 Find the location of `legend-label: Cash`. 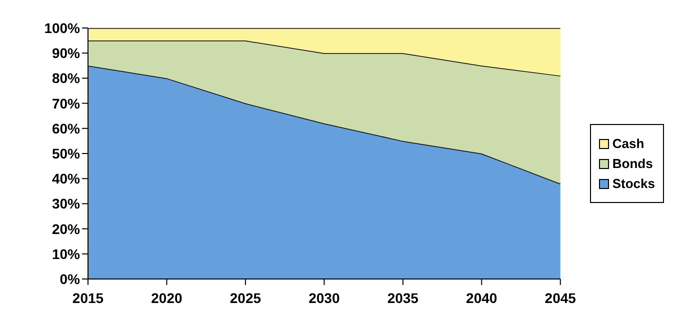

legend-label: Cash is located at coordinates (628, 143).